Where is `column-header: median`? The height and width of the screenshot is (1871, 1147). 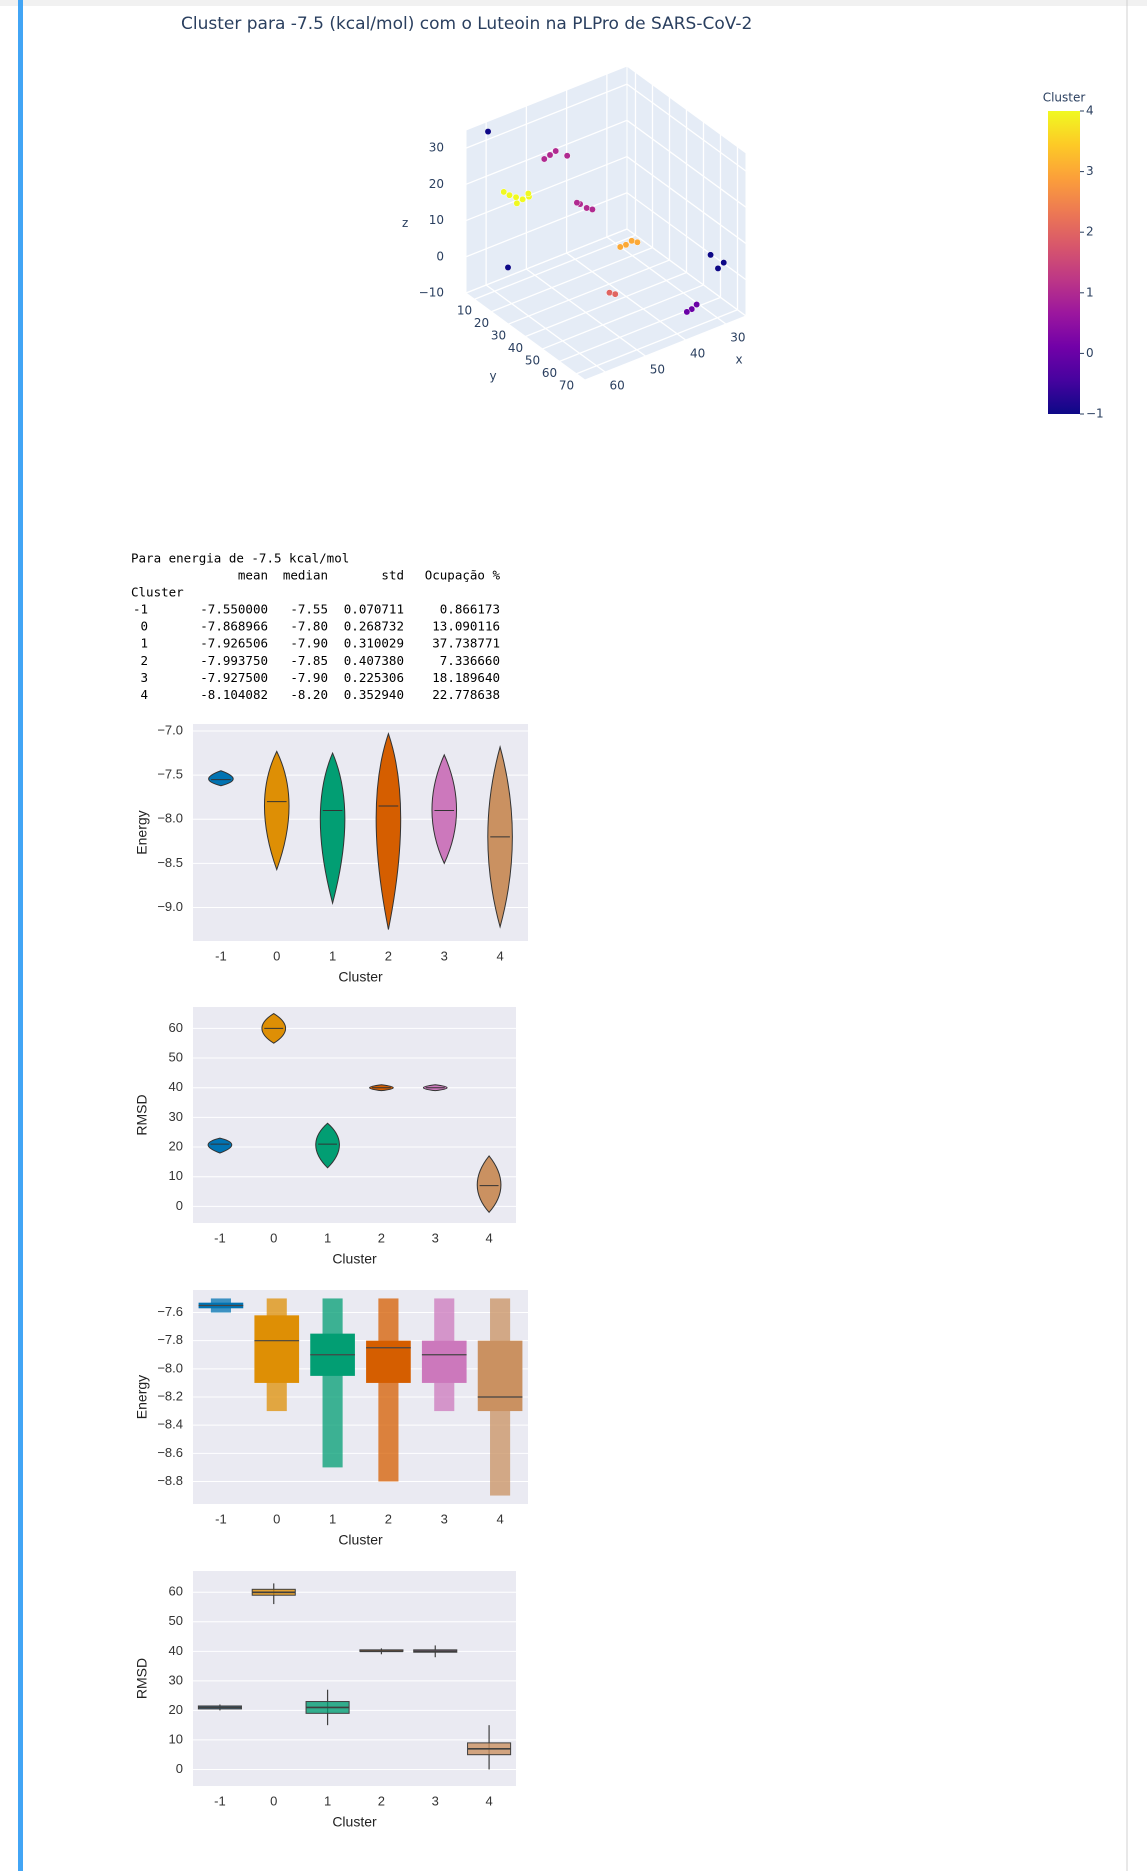
column-header: median is located at coordinates (305, 575).